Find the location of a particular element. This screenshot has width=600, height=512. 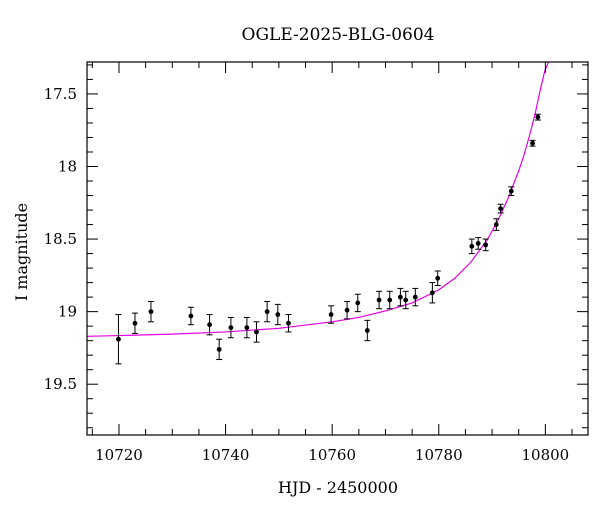

y-axis-label: I magnitude is located at coordinates (21, 252).